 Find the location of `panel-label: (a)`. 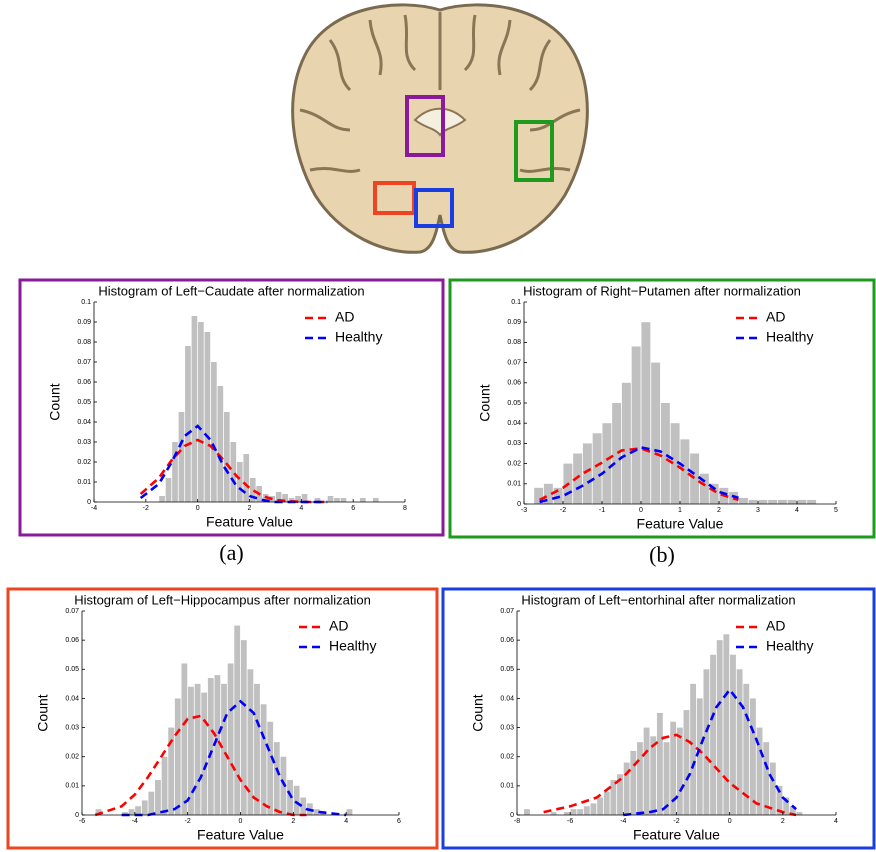

panel-label: (a) is located at coordinates (231, 552).